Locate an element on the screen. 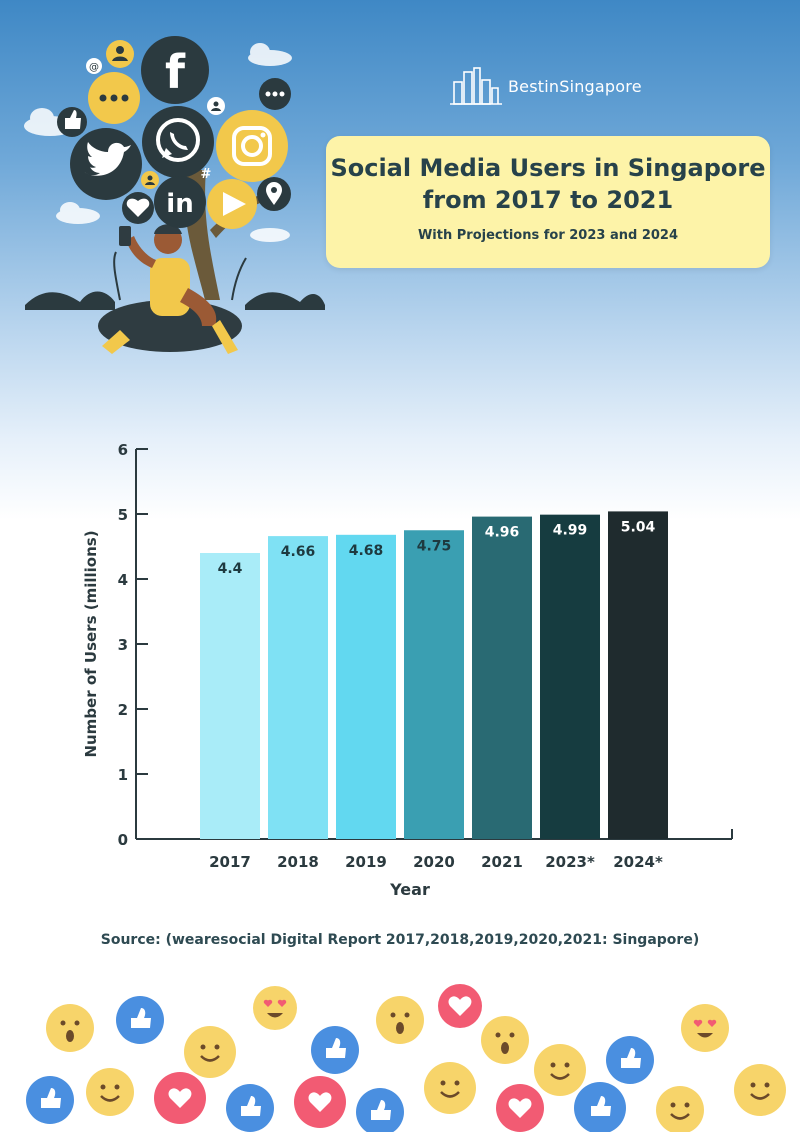  y-tick-label: 4 is located at coordinates (123, 580).